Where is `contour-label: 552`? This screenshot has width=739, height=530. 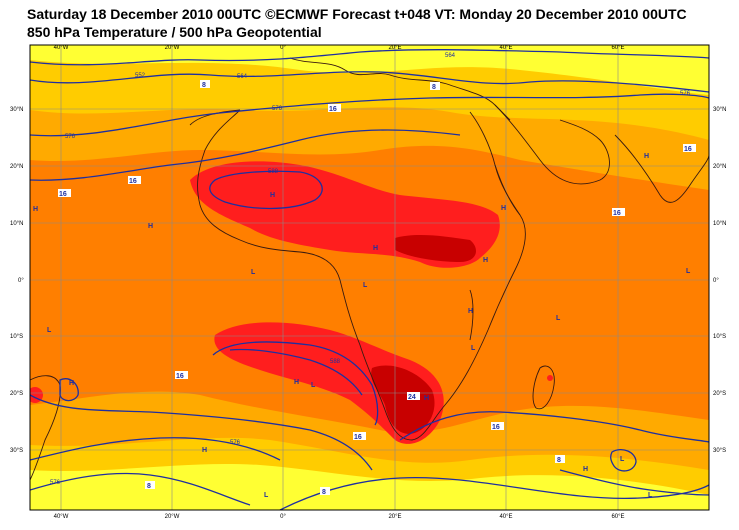 contour-label: 552 is located at coordinates (140, 76).